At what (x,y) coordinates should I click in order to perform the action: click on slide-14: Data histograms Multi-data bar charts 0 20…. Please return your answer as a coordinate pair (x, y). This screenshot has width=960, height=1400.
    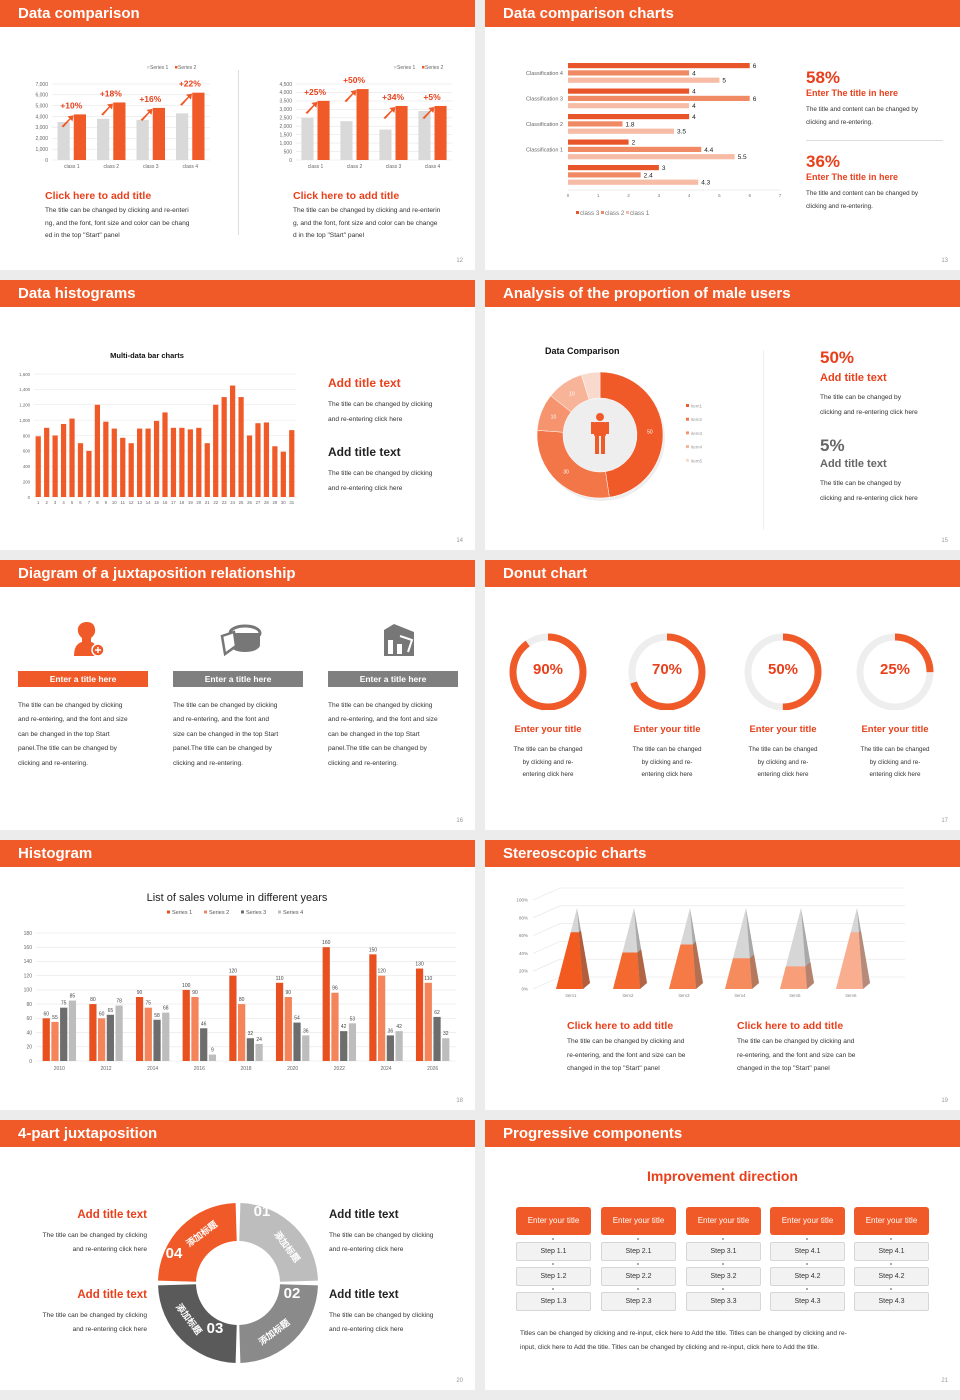
    Looking at the image, I should click on (237, 415).